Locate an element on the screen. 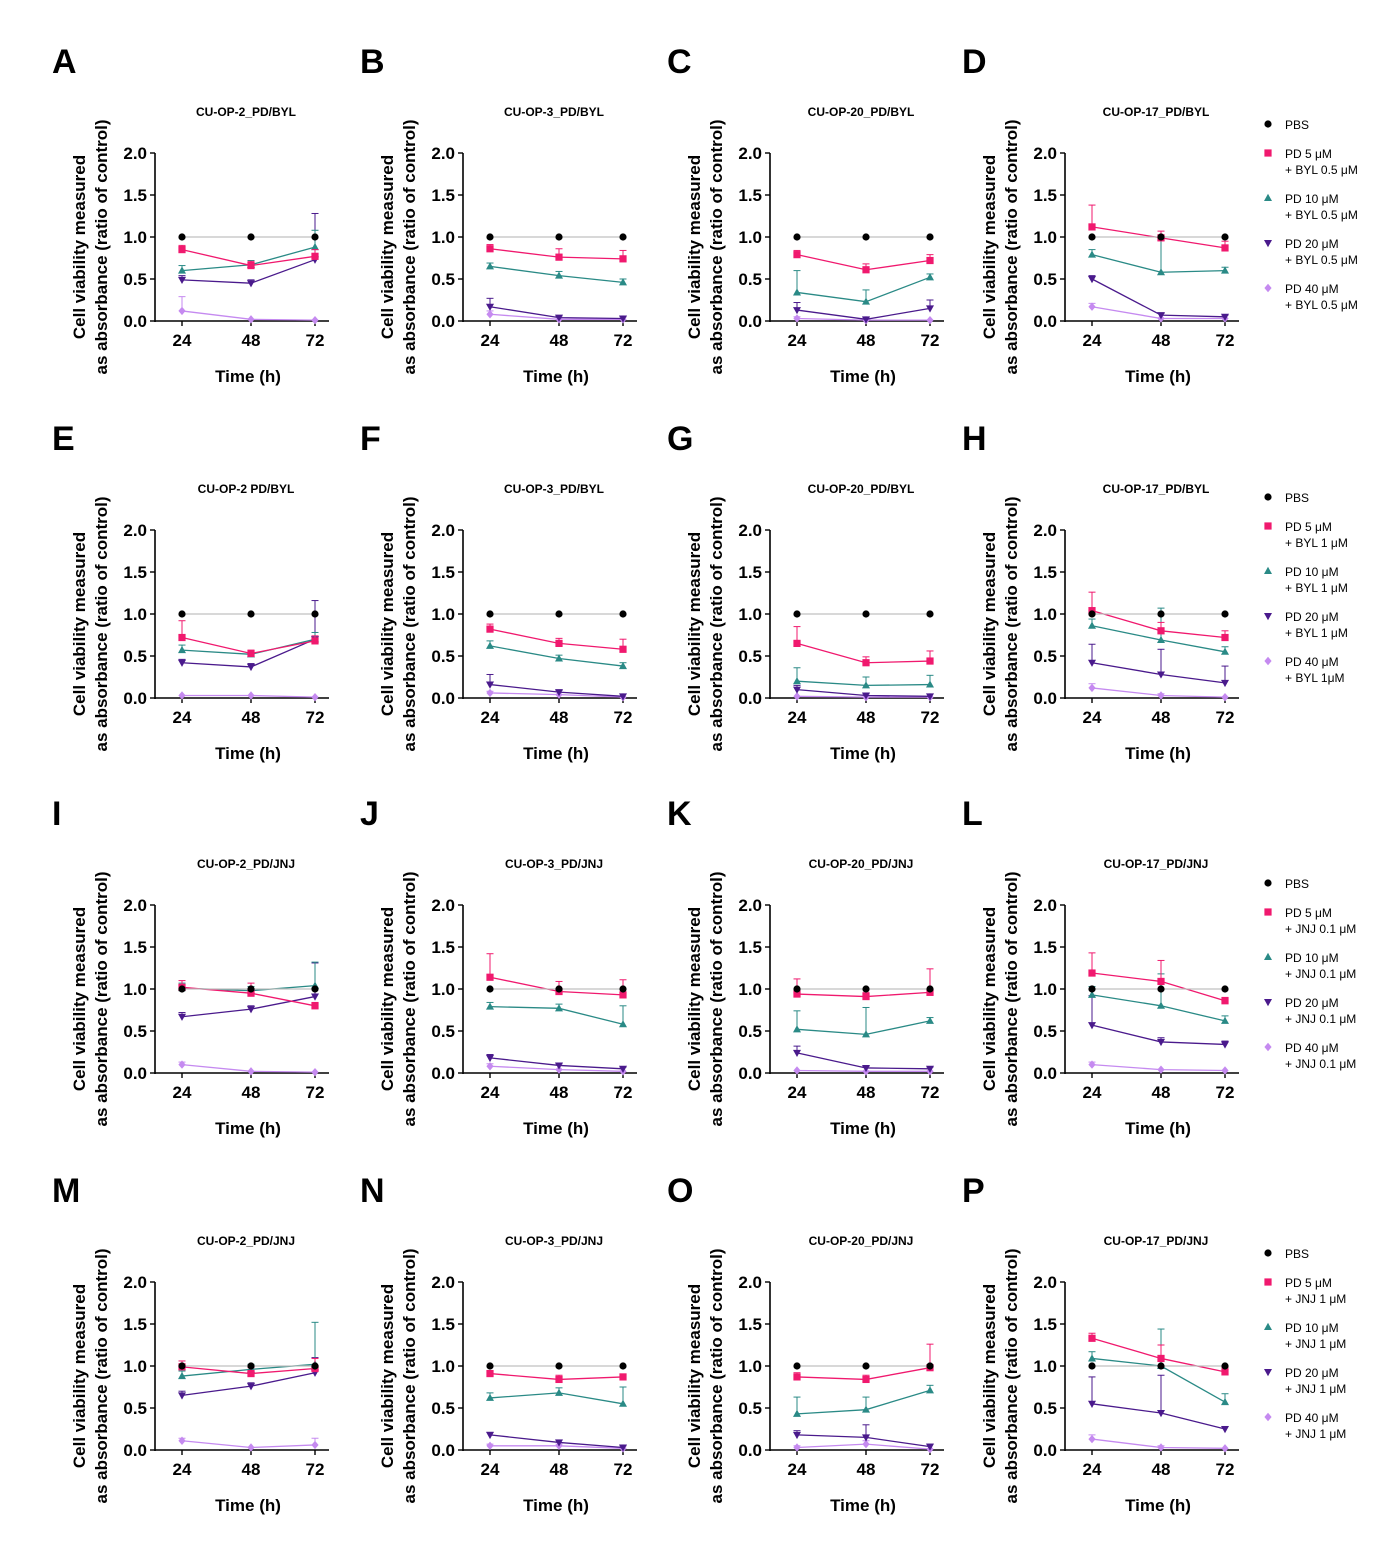  y-tick-label: 1.5 is located at coordinates (135, 1324).